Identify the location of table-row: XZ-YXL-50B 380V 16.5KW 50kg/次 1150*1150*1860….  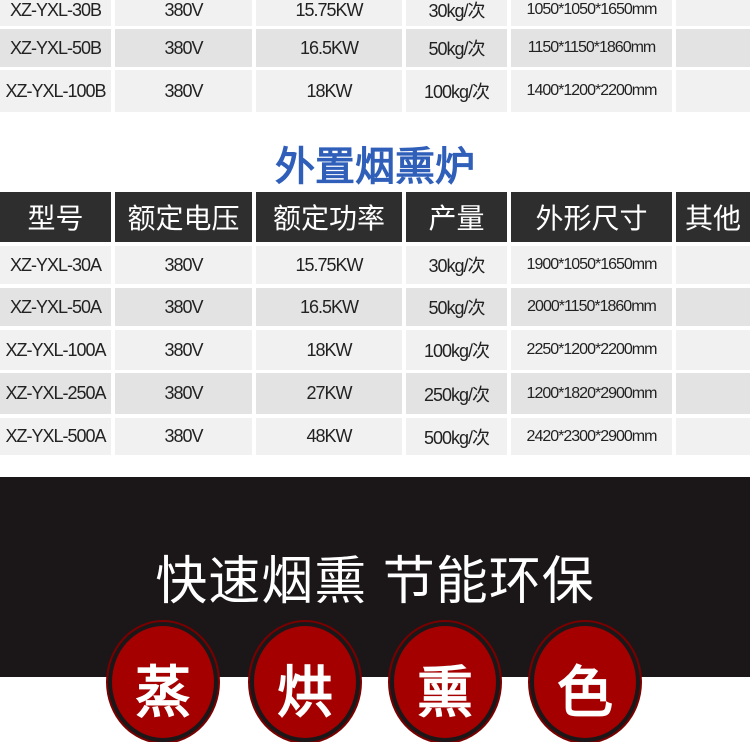
(375, 48).